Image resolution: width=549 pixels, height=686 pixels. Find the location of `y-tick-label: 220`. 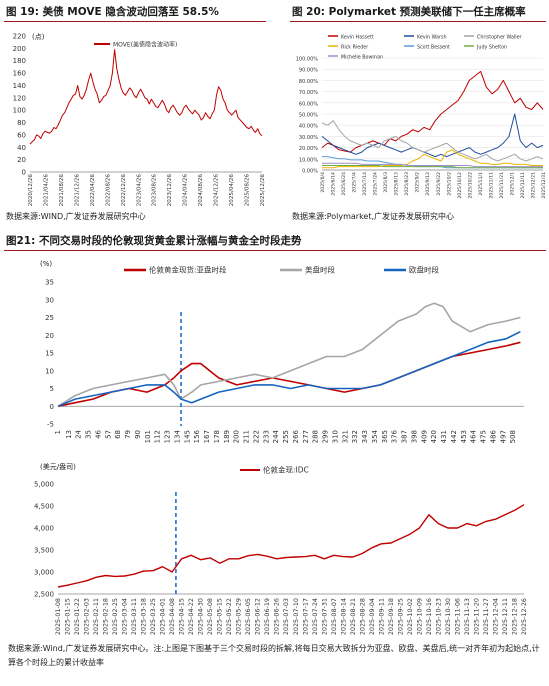

y-tick-label: 220 is located at coordinates (19, 37).